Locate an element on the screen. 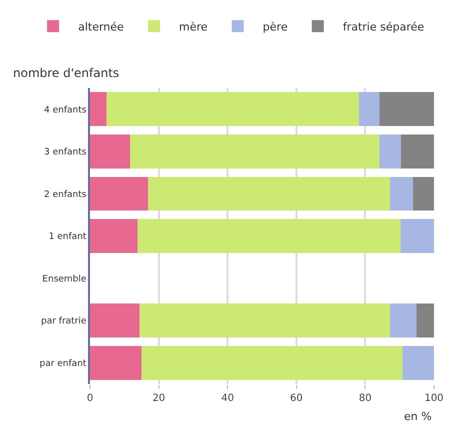 This screenshot has height=432, width=462. x-axis-title: en % is located at coordinates (418, 416).